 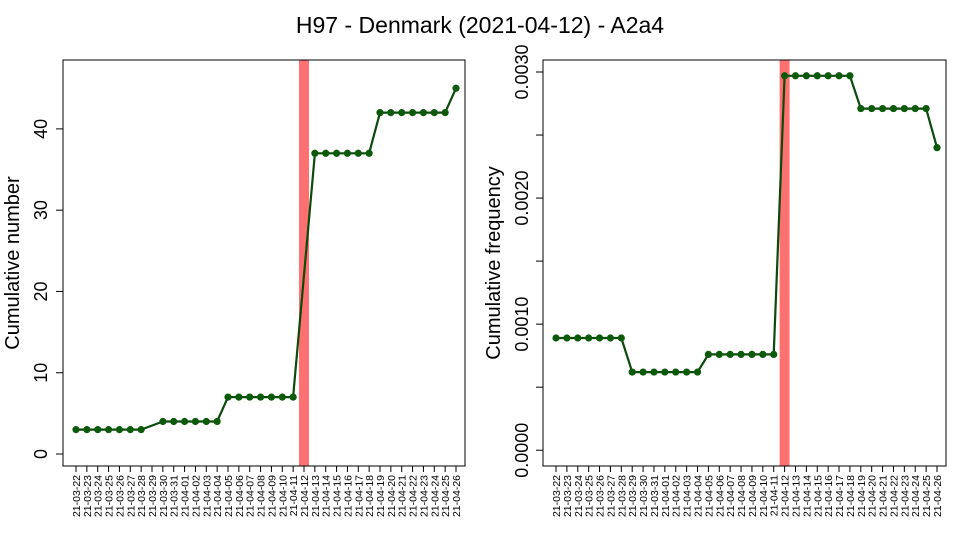 I want to click on y-tick-label: 40, so click(x=41, y=129).